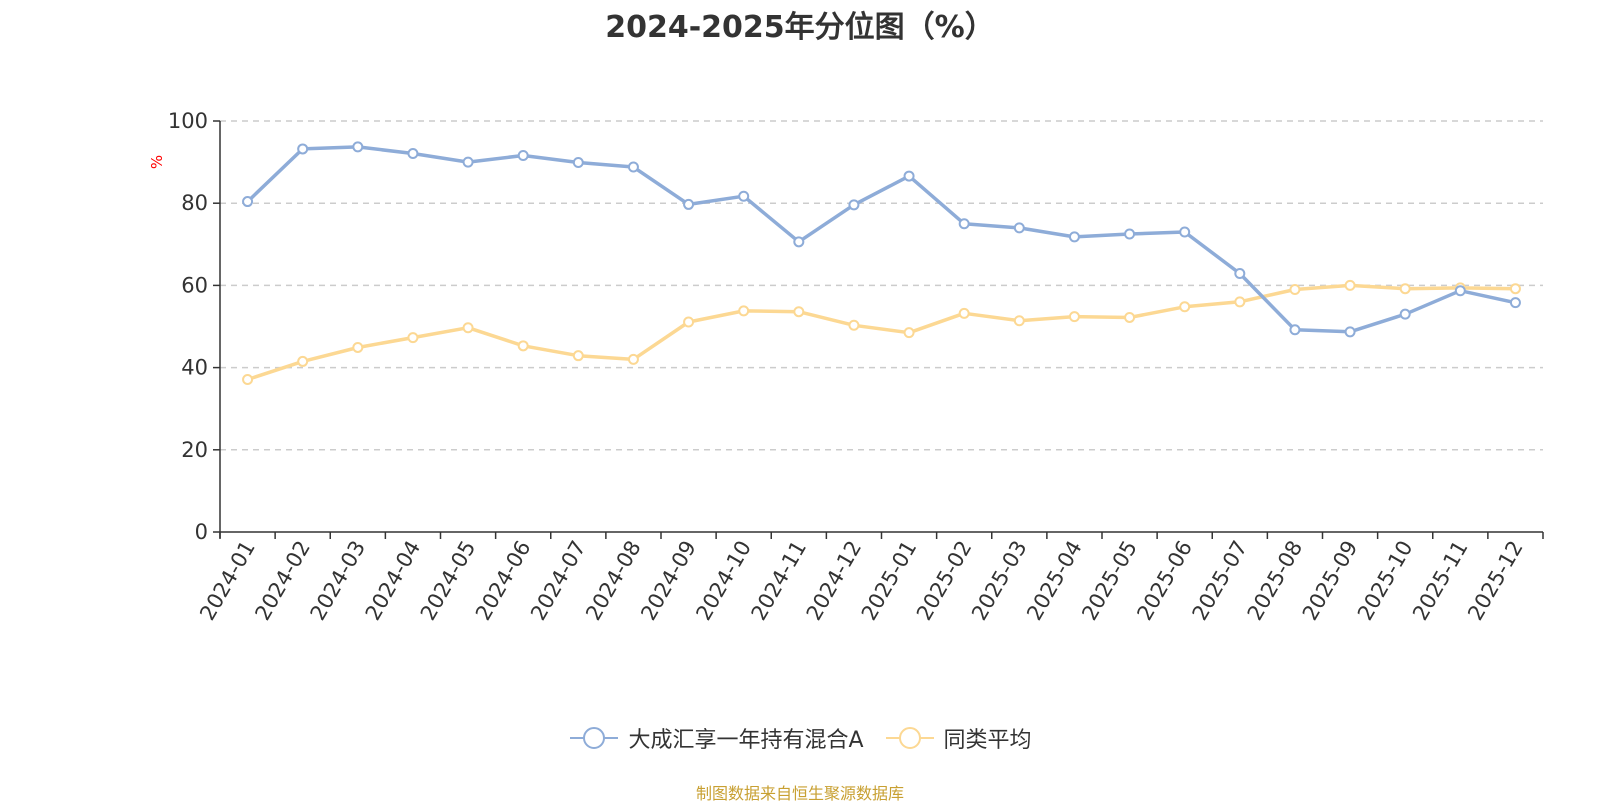  I want to click on legend-item-fund: 大成汇享一年持有混合A, so click(716, 738).